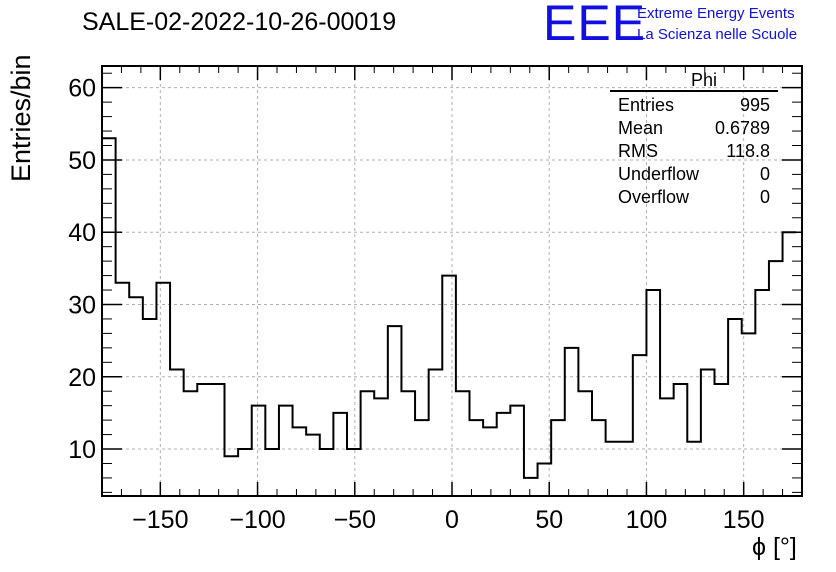 The width and height of the screenshot is (836, 572). What do you see at coordinates (694, 197) in the screenshot?
I see `stats-row: Overflow 0` at bounding box center [694, 197].